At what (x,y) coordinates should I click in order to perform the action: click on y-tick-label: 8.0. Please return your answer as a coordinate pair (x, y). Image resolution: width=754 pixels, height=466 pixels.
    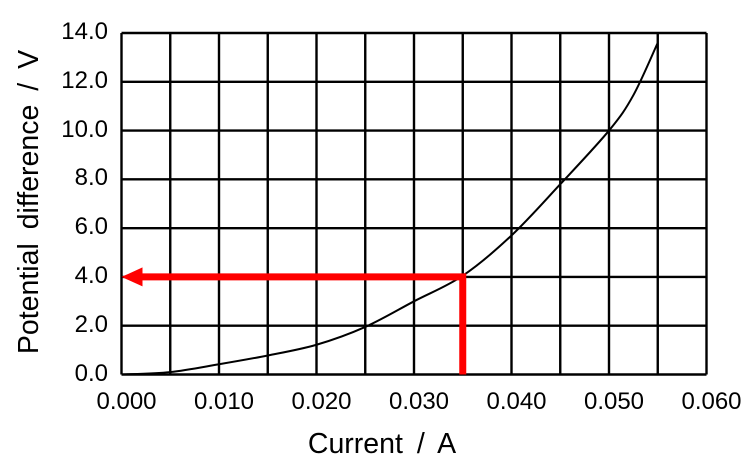
    Looking at the image, I should click on (91, 178).